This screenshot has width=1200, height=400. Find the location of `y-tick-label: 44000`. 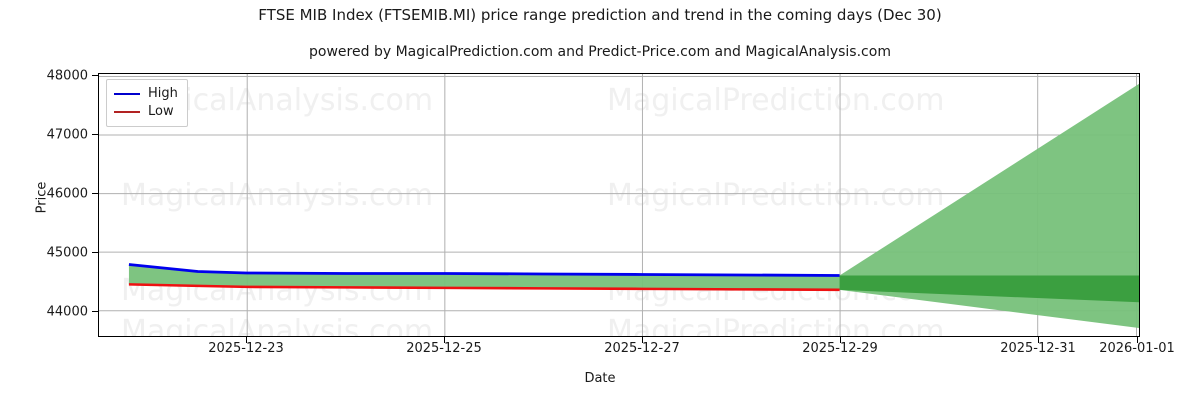

y-tick-label: 44000 is located at coordinates (67, 312).